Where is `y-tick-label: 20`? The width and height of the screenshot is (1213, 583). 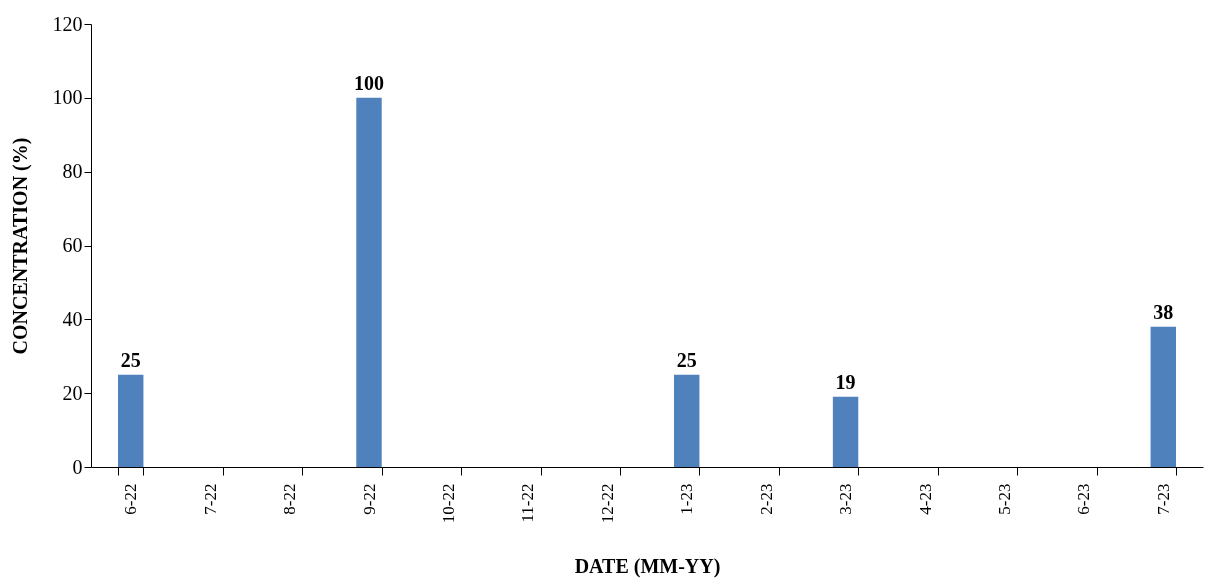 y-tick-label: 20 is located at coordinates (72, 392).